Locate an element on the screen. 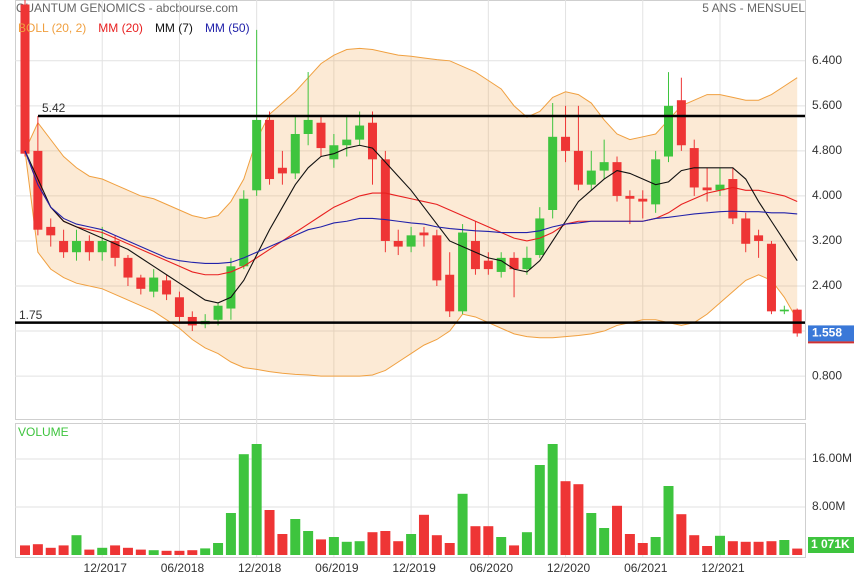 Image resolution: width=855 pixels, height=579 pixels. level-label: 1.75 is located at coordinates (31, 315).